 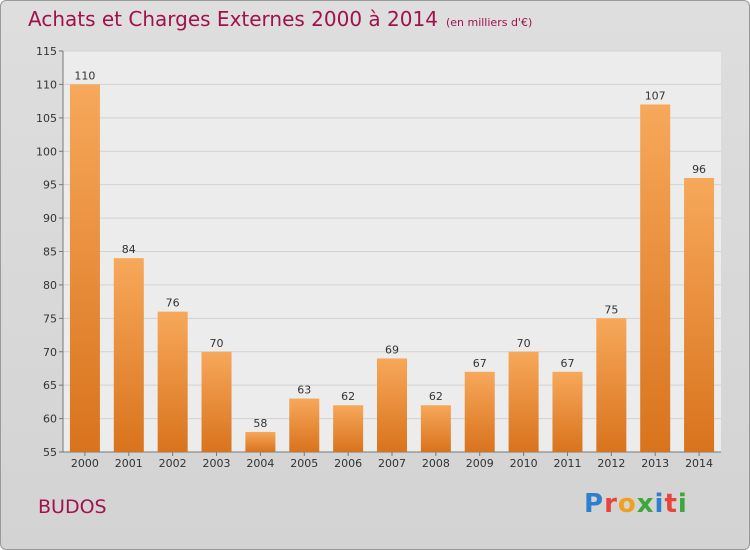 I want to click on data-label-2012: 75, so click(x=611, y=309).